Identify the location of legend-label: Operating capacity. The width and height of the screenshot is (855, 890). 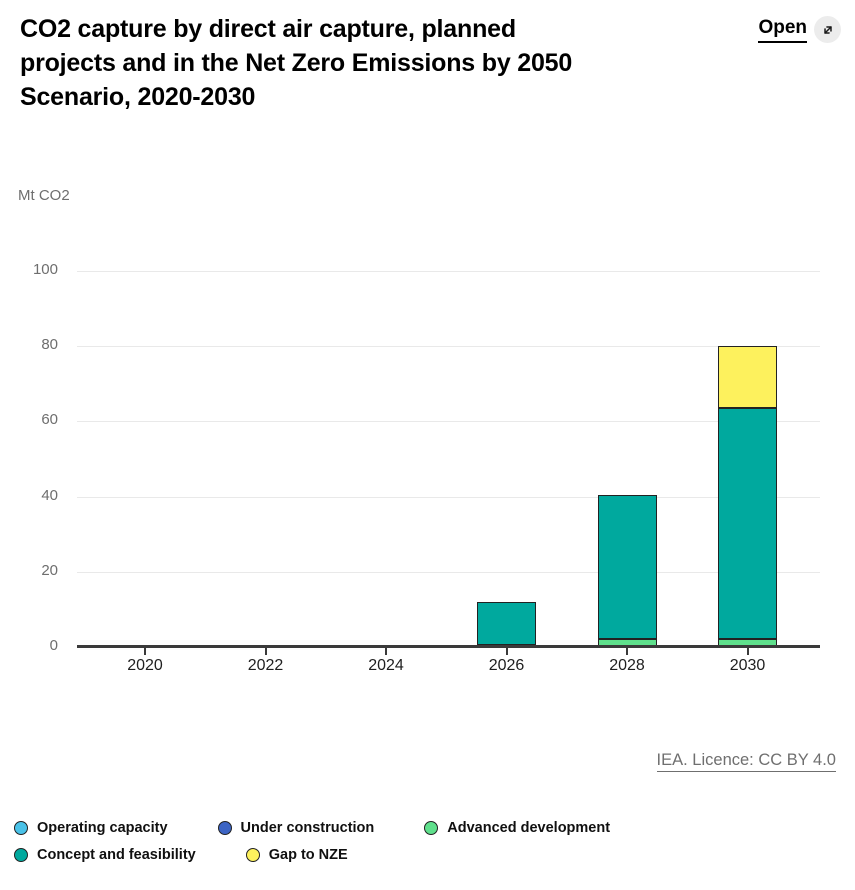
(102, 828).